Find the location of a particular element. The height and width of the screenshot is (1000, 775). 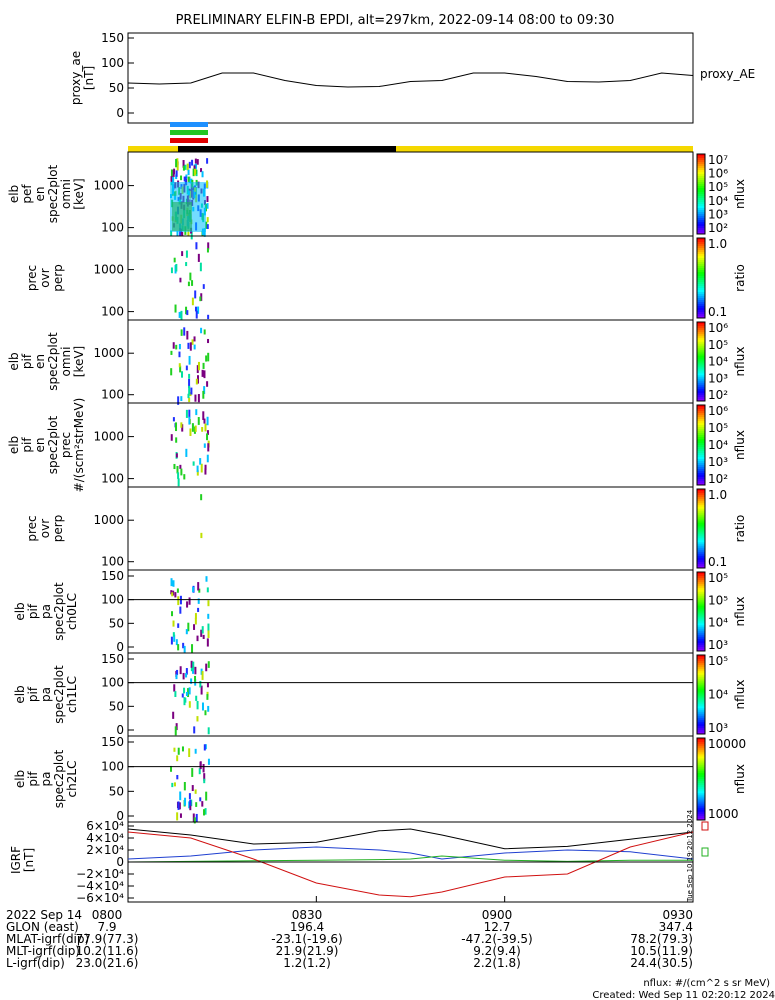

igrf-blue-line is located at coordinates (410, 853).